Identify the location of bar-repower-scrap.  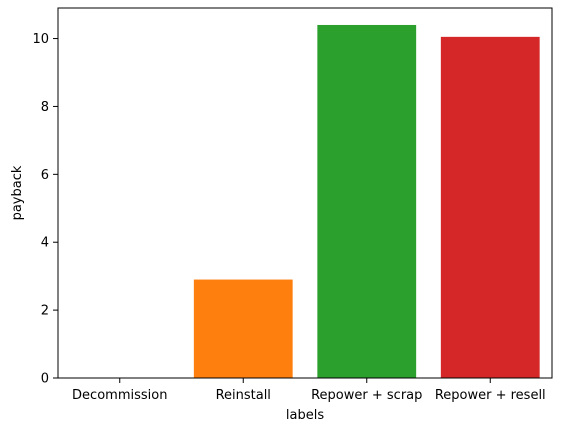
(367, 201).